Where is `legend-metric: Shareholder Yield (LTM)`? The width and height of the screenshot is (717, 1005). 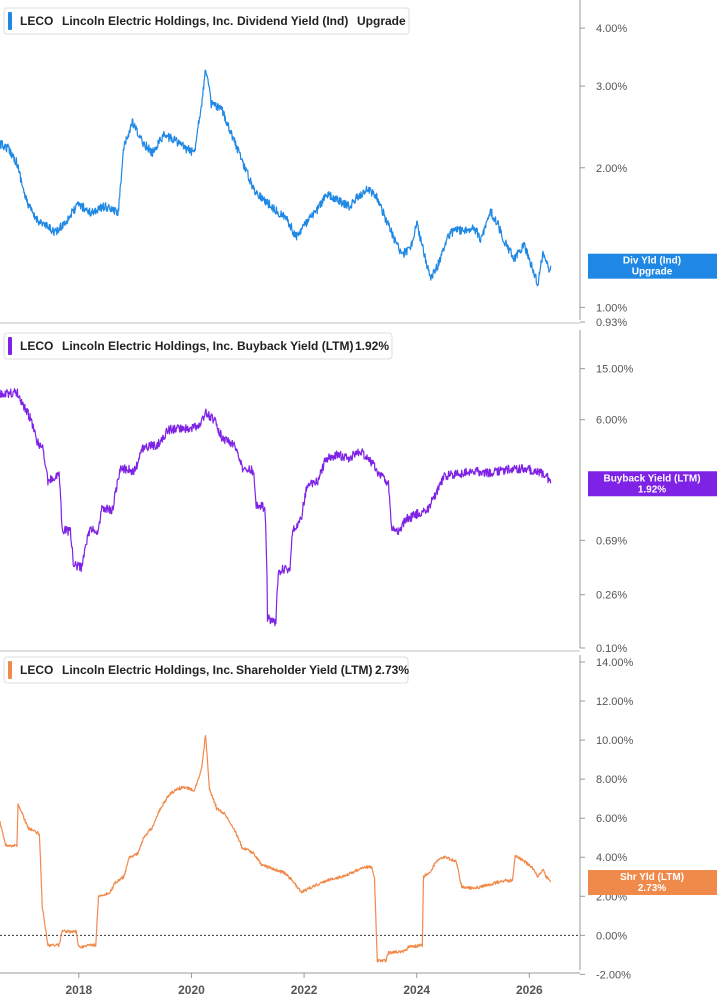
legend-metric: Shareholder Yield (LTM) is located at coordinates (304, 670).